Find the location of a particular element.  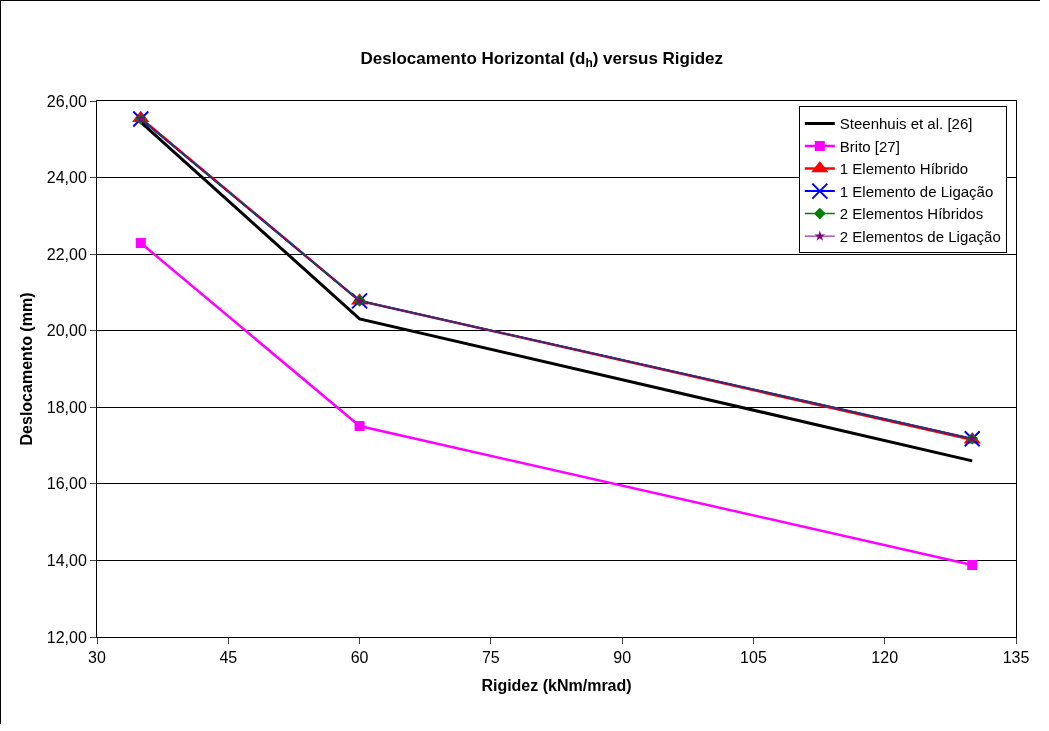

legend-label: Brito [27] is located at coordinates (869, 146).